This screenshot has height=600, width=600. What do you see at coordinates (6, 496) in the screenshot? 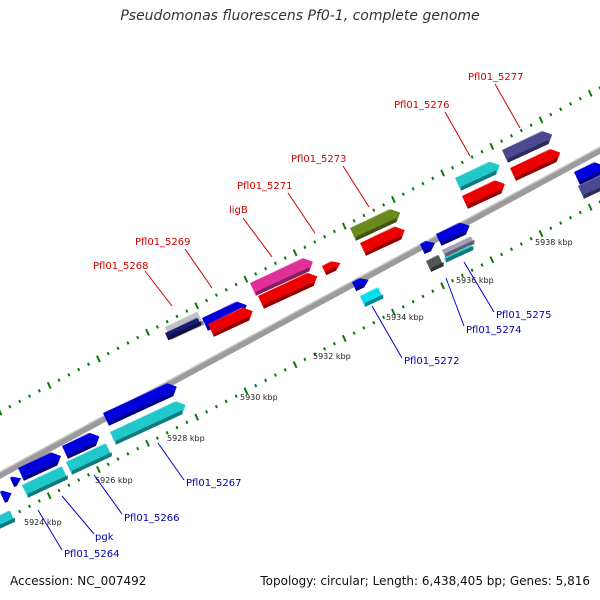
I see `gene-blue-left-edge-body` at bounding box center [6, 496].